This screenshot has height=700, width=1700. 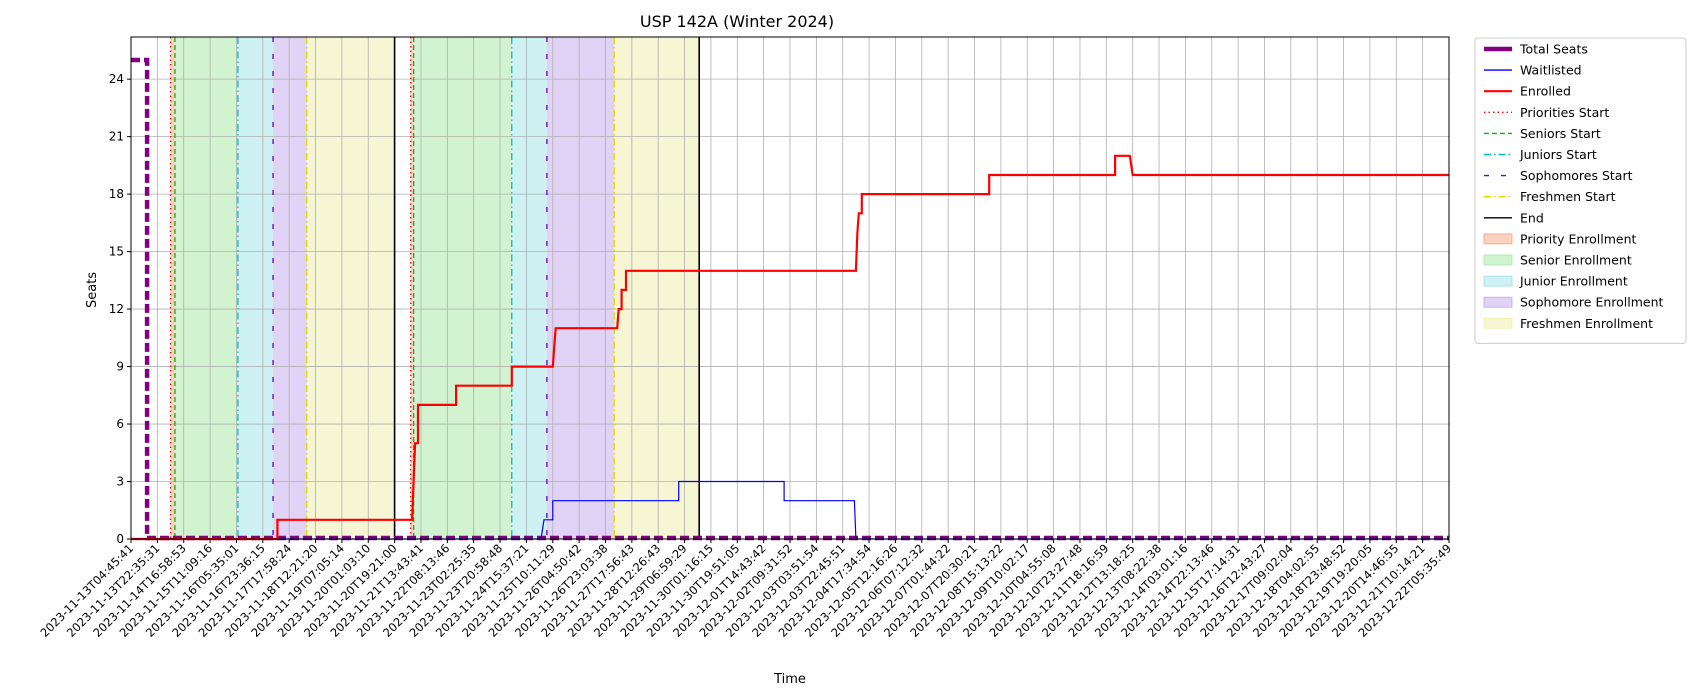 I want to click on y-tick-label: 15, so click(x=116, y=252).